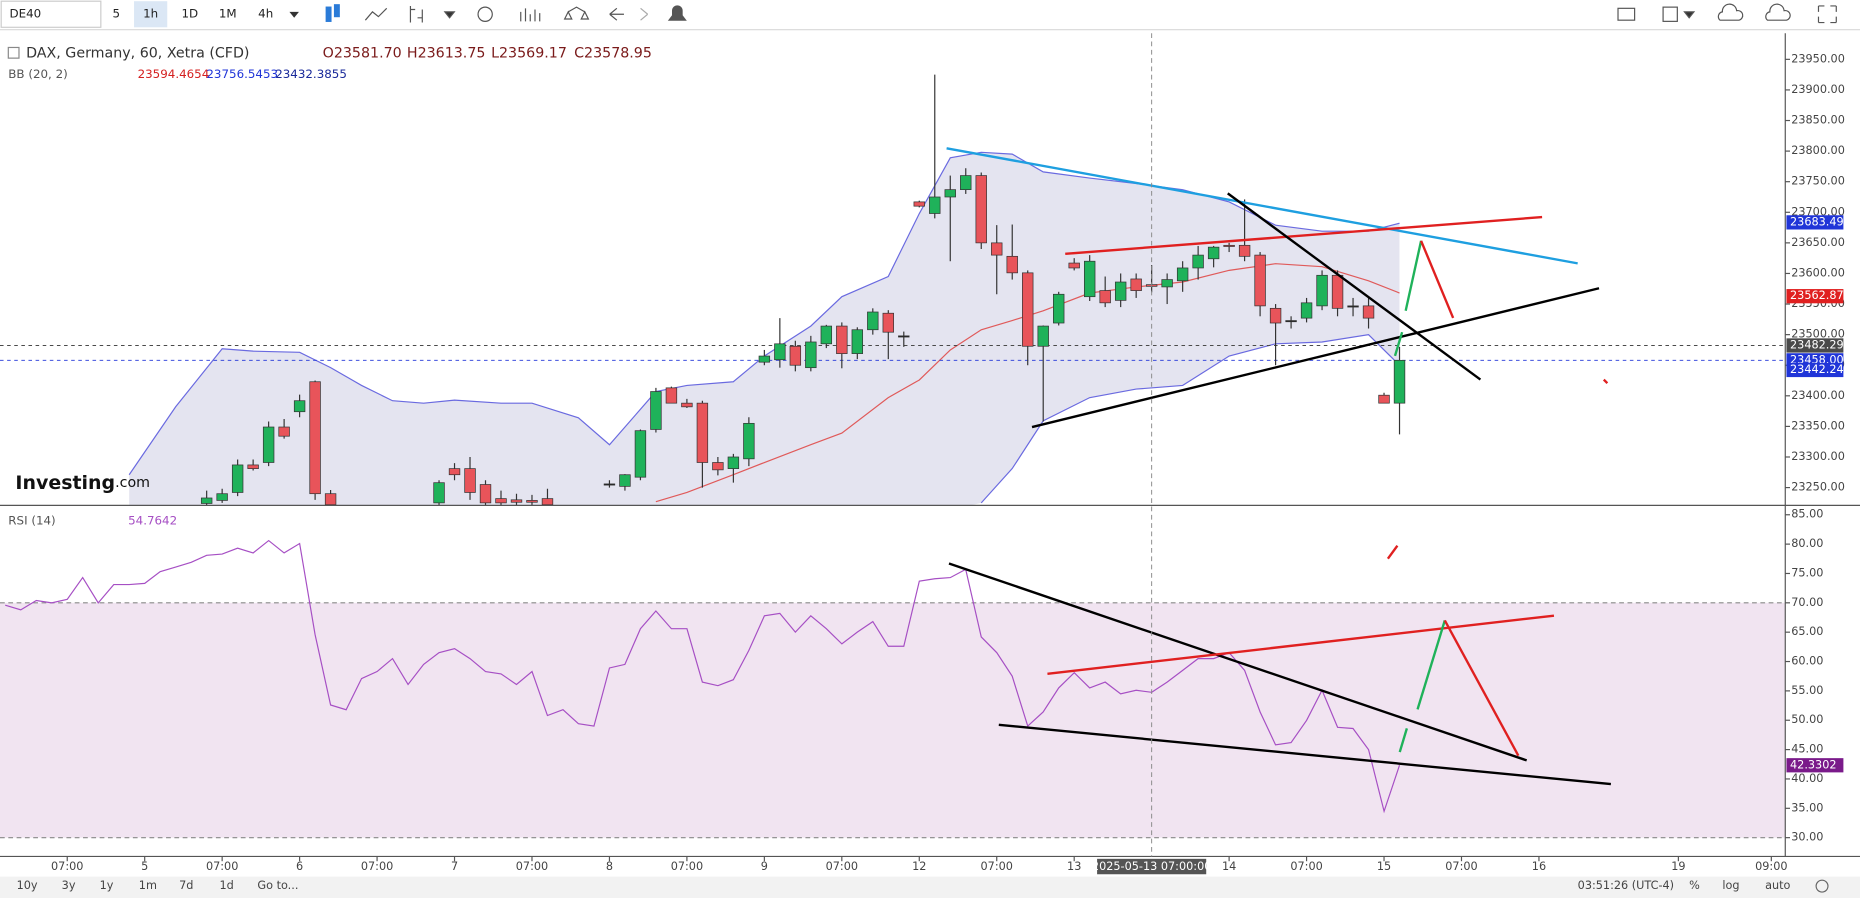 The width and height of the screenshot is (1860, 898). Describe the element at coordinates (529, 53) in the screenshot. I see `ohlc-low: L23569.17` at that location.